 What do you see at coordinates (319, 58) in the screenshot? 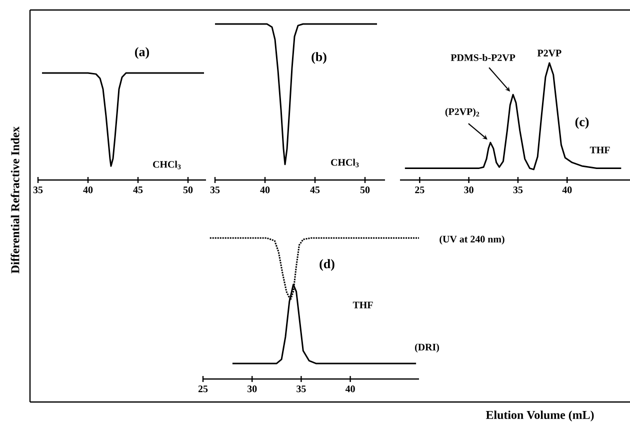
I see `text: (b)` at bounding box center [319, 58].